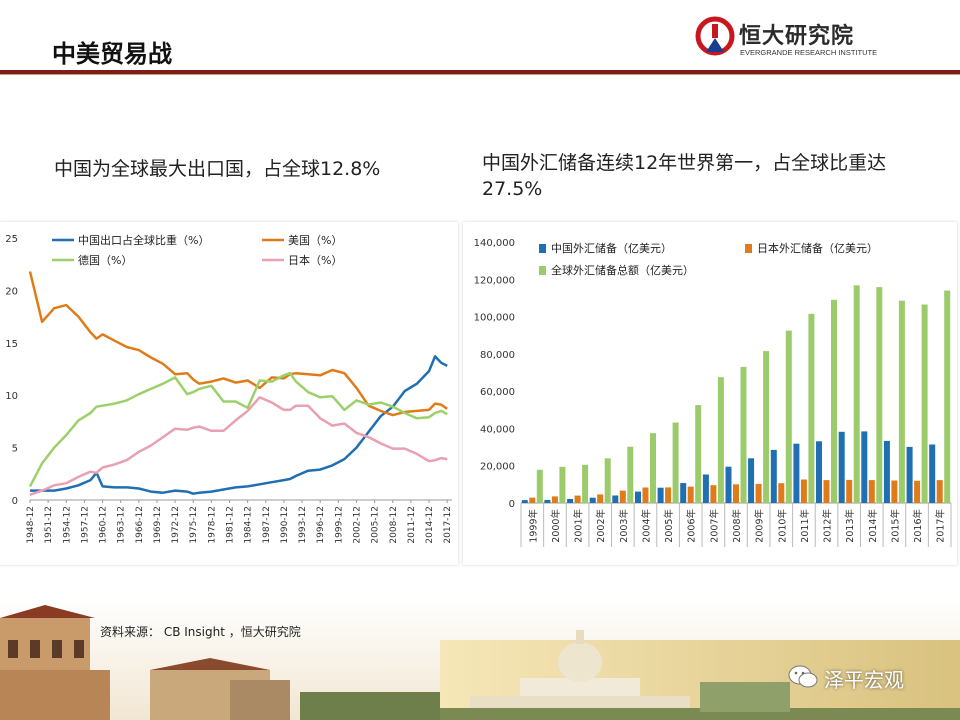  Describe the element at coordinates (497, 429) in the screenshot. I see `y-tick-label: 40,000` at that location.